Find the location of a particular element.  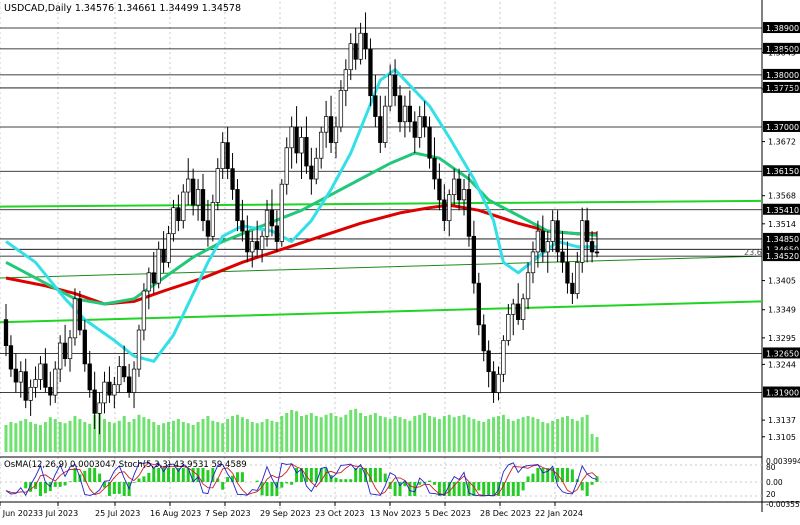

stoch-main-line is located at coordinates (301, 479).